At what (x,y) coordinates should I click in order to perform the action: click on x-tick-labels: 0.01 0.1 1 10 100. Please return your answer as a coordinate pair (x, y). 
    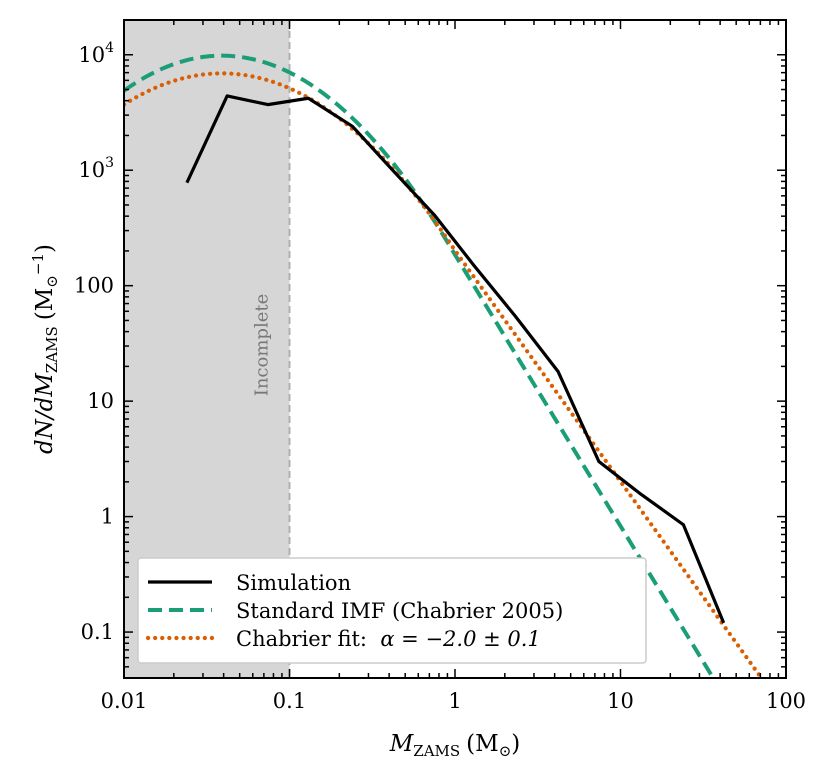
    Looking at the image, I should click on (453, 701).